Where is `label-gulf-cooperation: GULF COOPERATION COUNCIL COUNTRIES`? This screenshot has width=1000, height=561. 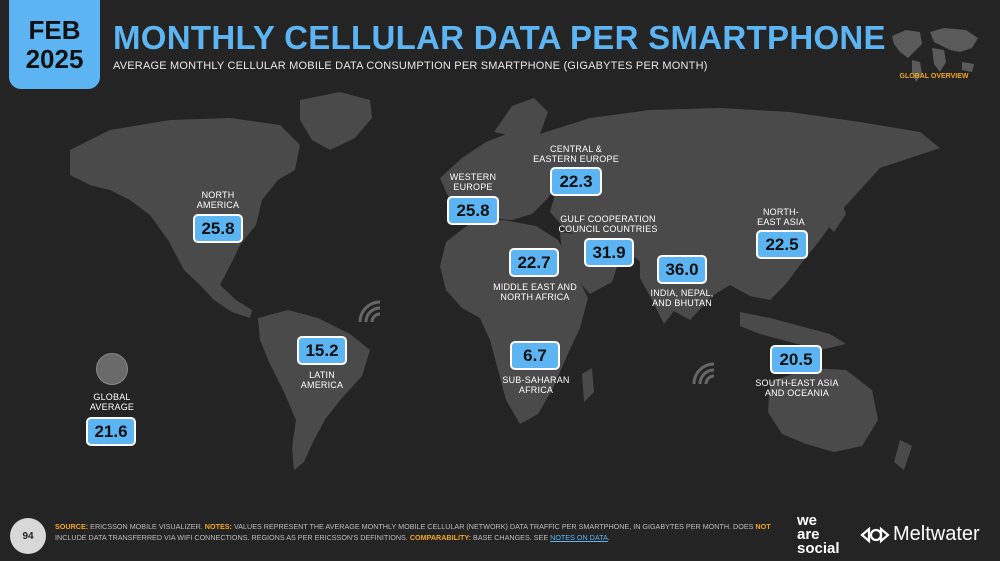
label-gulf-cooperation: GULF COOPERATION COUNCIL COUNTRIES is located at coordinates (608, 224).